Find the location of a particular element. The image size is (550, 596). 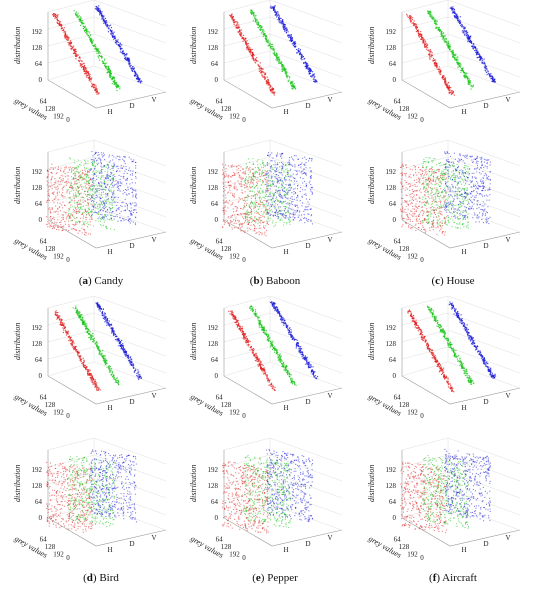

z-tick-label: 64 is located at coordinates (215, 204).